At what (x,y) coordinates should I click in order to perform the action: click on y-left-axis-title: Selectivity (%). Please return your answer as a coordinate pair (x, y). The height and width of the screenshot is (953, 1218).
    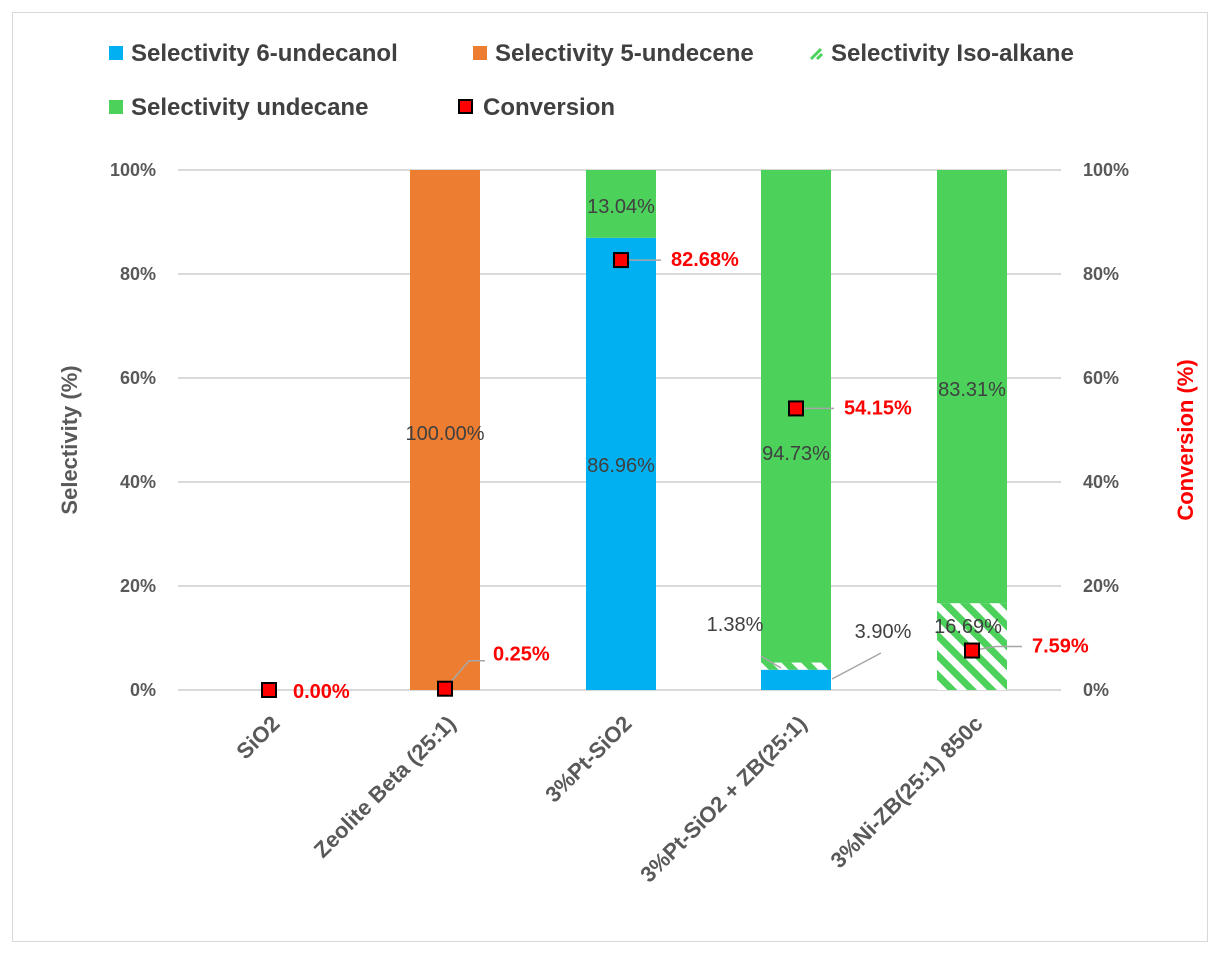
    Looking at the image, I should click on (69, 439).